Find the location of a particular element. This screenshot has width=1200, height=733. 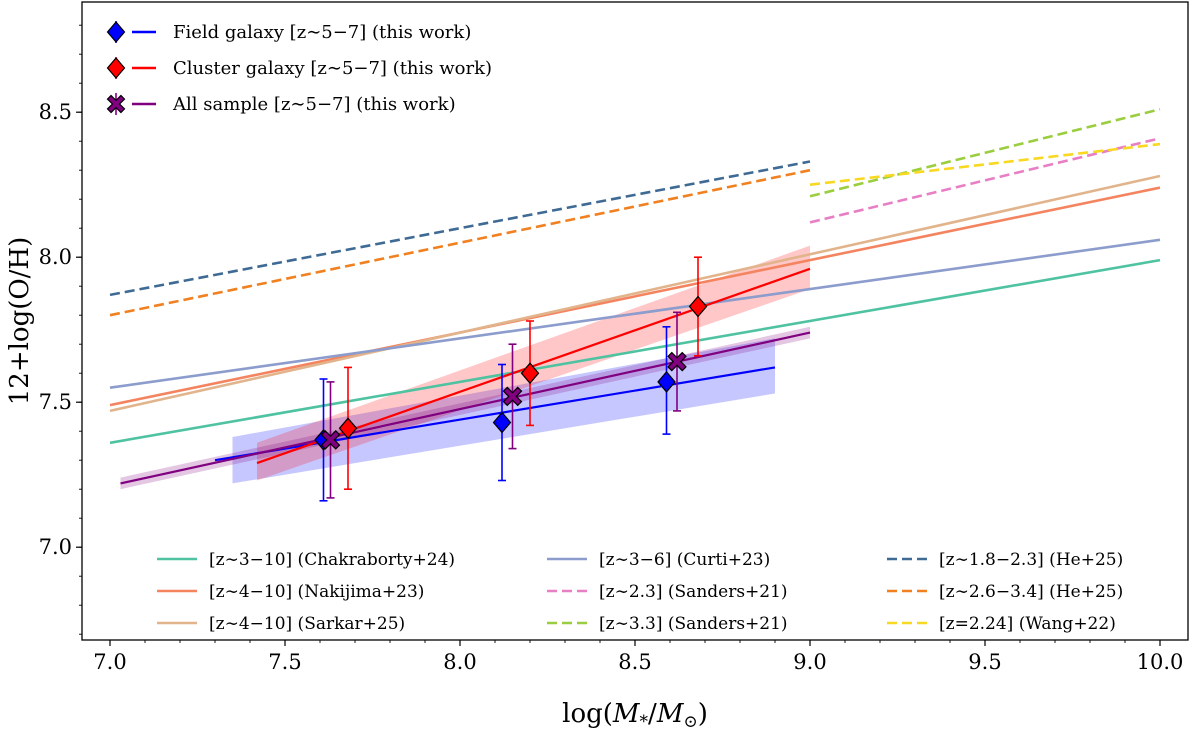

y-axis-ticks: 7.0 7.5 8.0 8.5 is located at coordinates (60, 329).